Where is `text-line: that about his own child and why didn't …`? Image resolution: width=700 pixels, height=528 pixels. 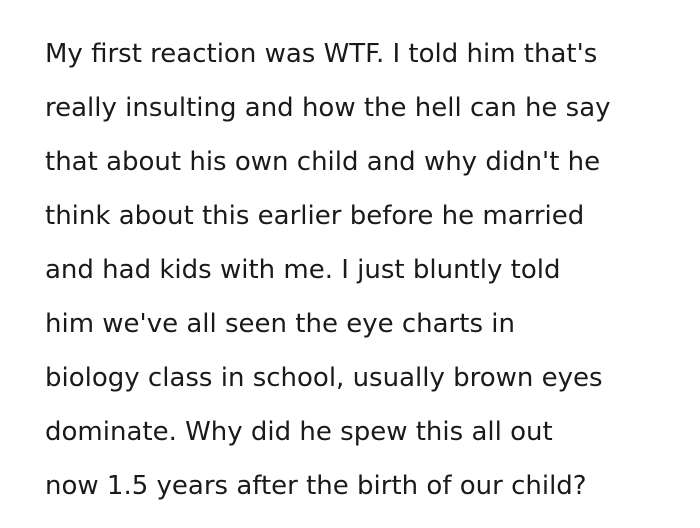
text-line: that about his own child and why didn't … is located at coordinates (323, 162).